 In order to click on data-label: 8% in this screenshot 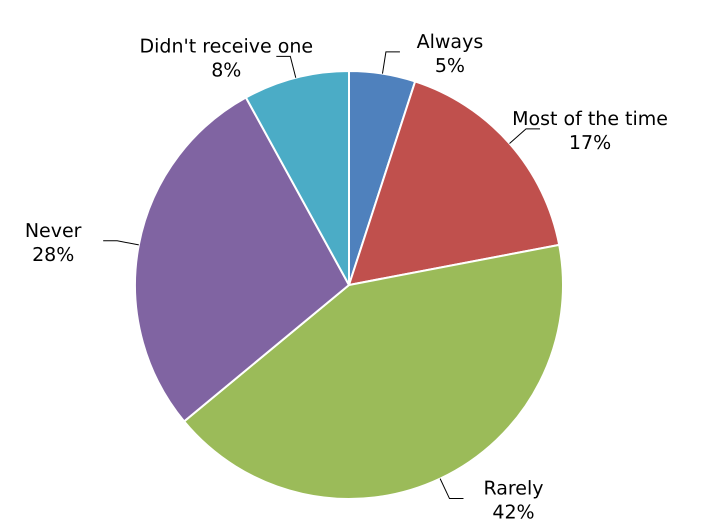, I will do `click(226, 70)`.